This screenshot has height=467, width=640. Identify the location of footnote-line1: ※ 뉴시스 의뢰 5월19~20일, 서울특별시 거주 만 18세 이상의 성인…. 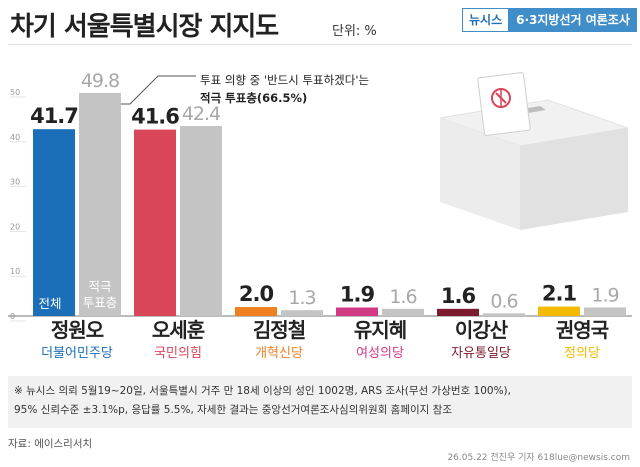
(262, 391).